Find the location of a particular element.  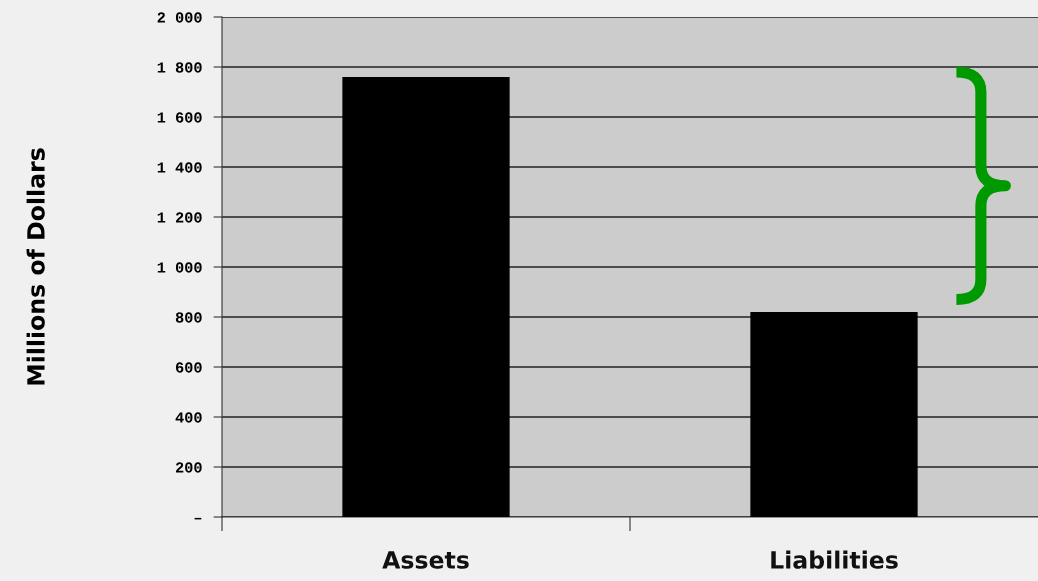

x-tick-label: Assets is located at coordinates (425, 560).